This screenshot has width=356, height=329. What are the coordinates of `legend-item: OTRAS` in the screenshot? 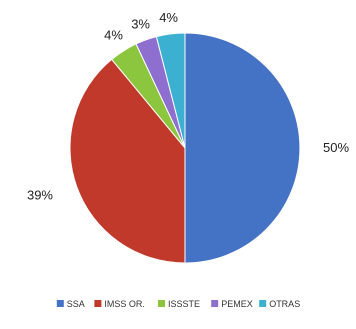 It's located at (279, 304).